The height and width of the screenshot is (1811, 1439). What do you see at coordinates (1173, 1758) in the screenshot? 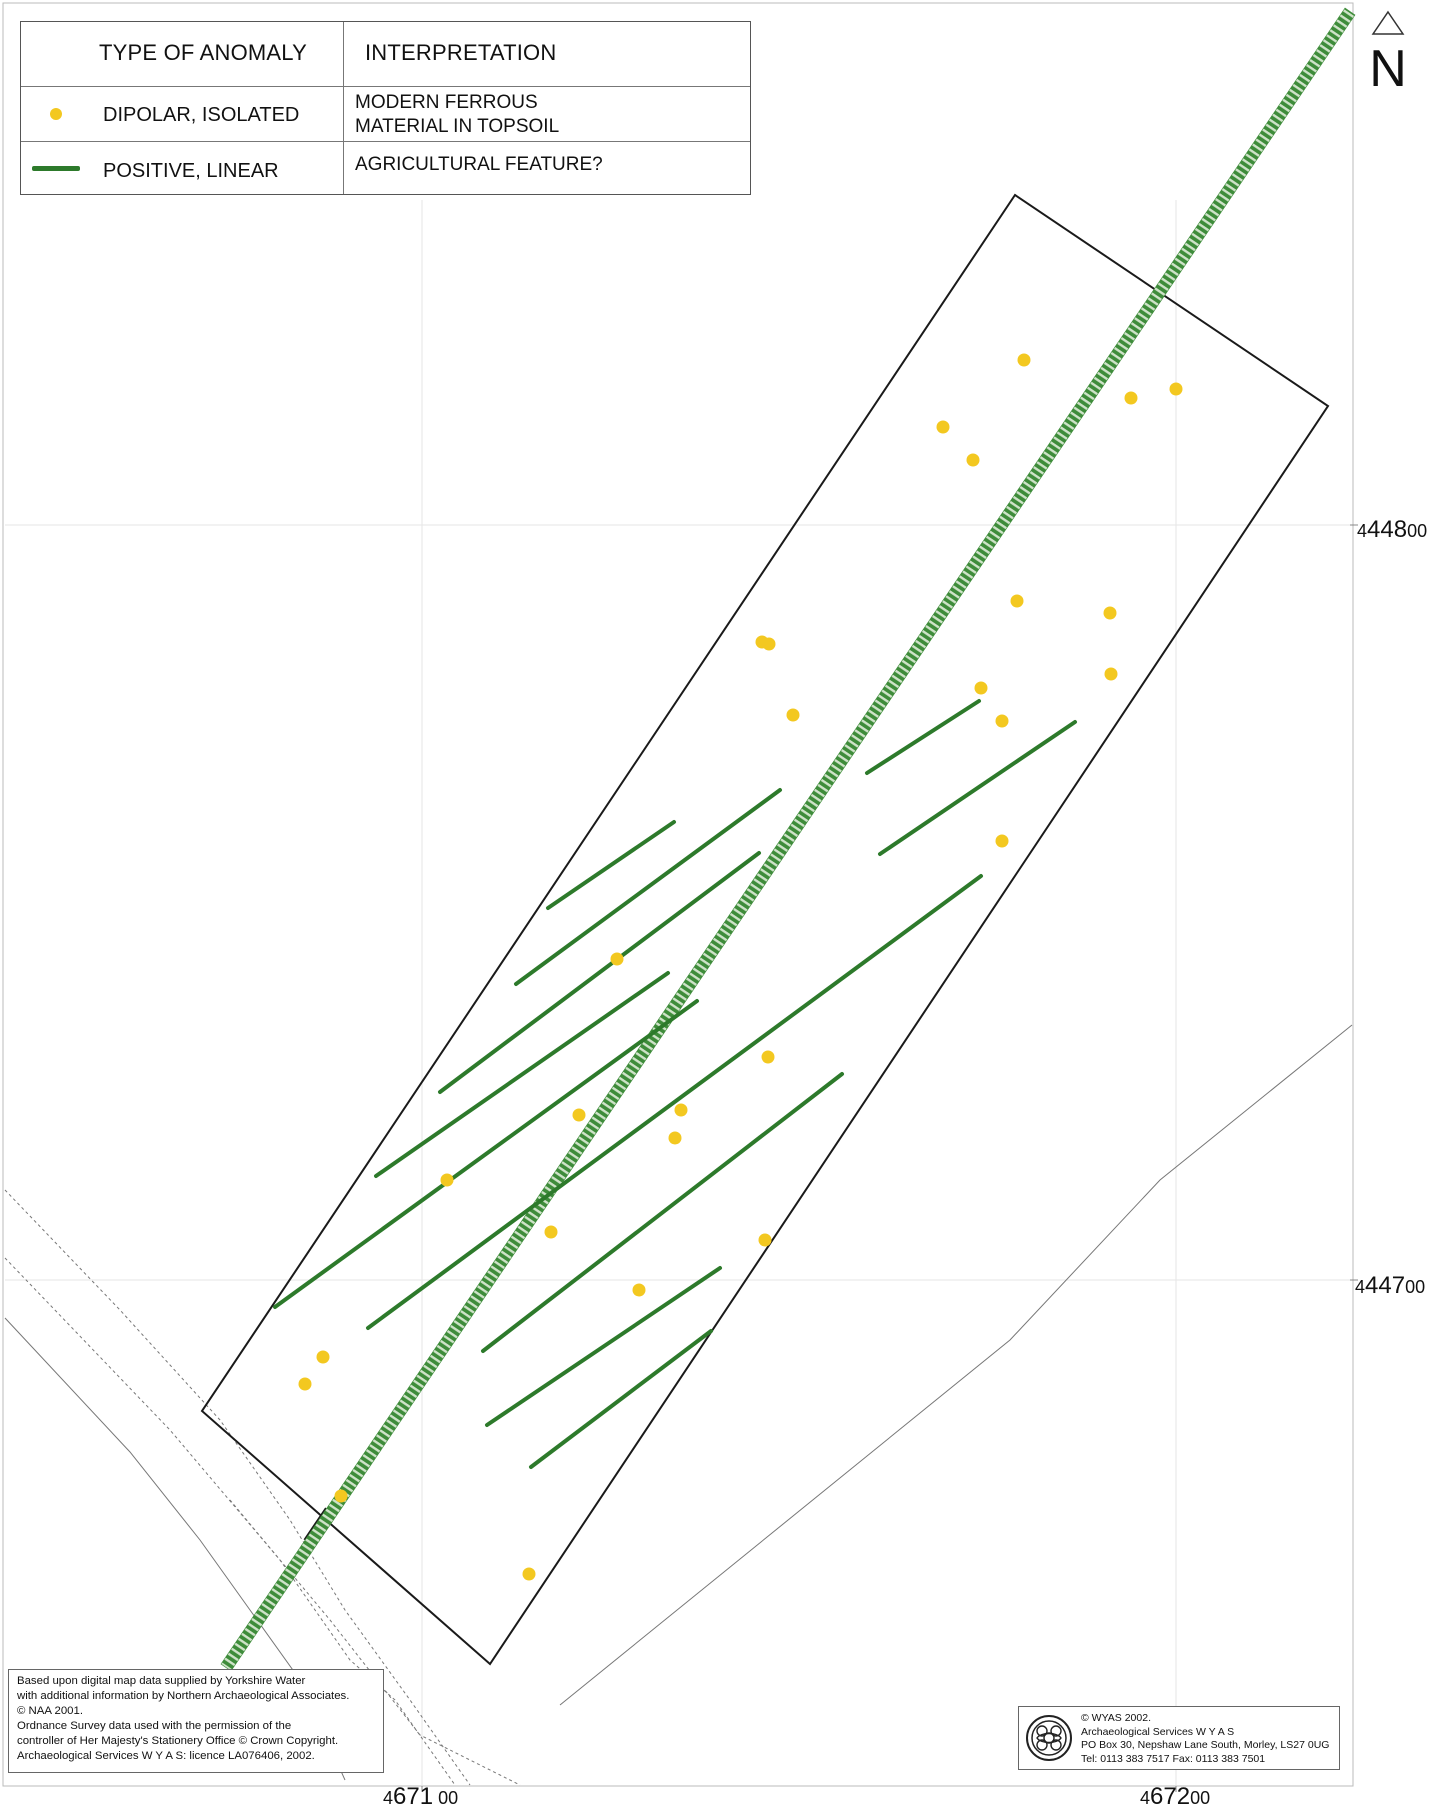
I see `wyas-line: Tel: 0113 383 7517 Fax: 0113 383 7501` at bounding box center [1173, 1758].